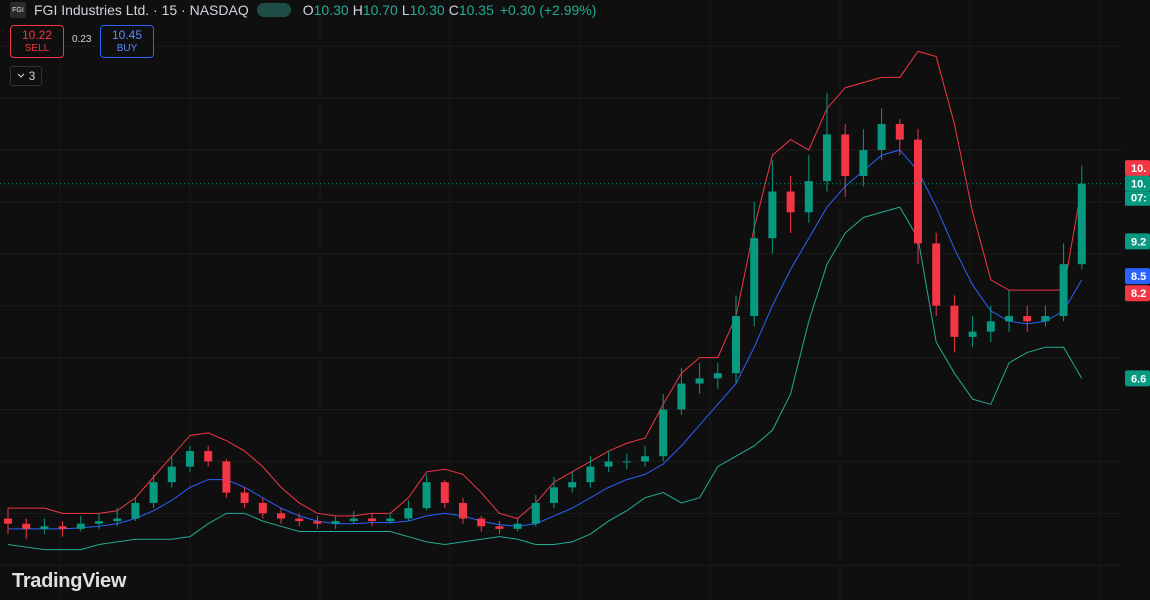 The width and height of the screenshot is (1150, 600). I want to click on indicators-count: 3, so click(32, 76).